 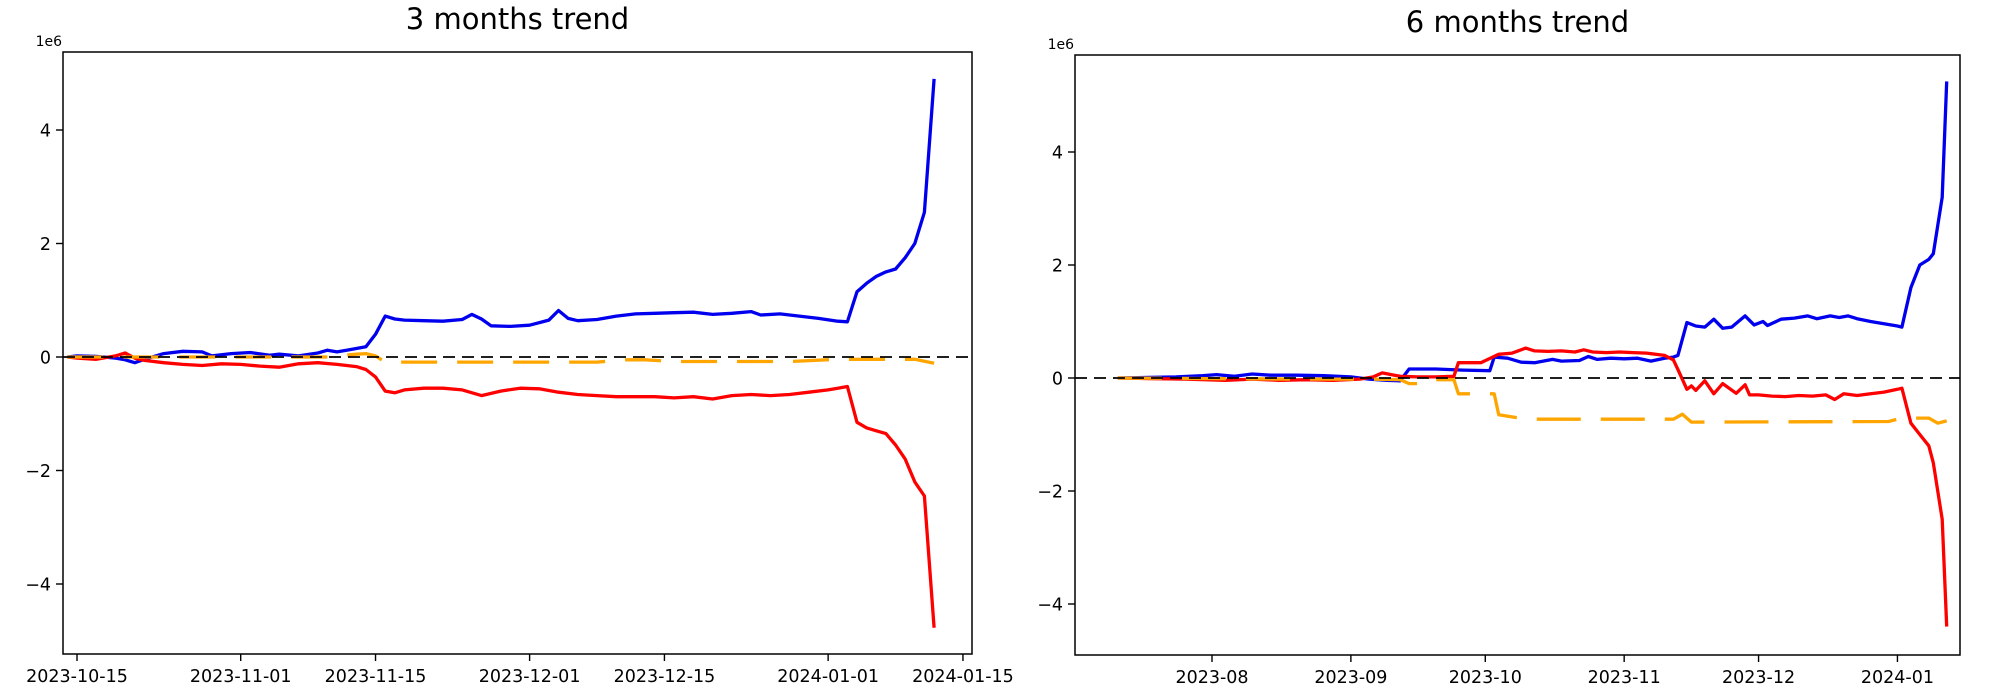 I want to click on x-tick-label: 2024-01-15, so click(x=963, y=677).